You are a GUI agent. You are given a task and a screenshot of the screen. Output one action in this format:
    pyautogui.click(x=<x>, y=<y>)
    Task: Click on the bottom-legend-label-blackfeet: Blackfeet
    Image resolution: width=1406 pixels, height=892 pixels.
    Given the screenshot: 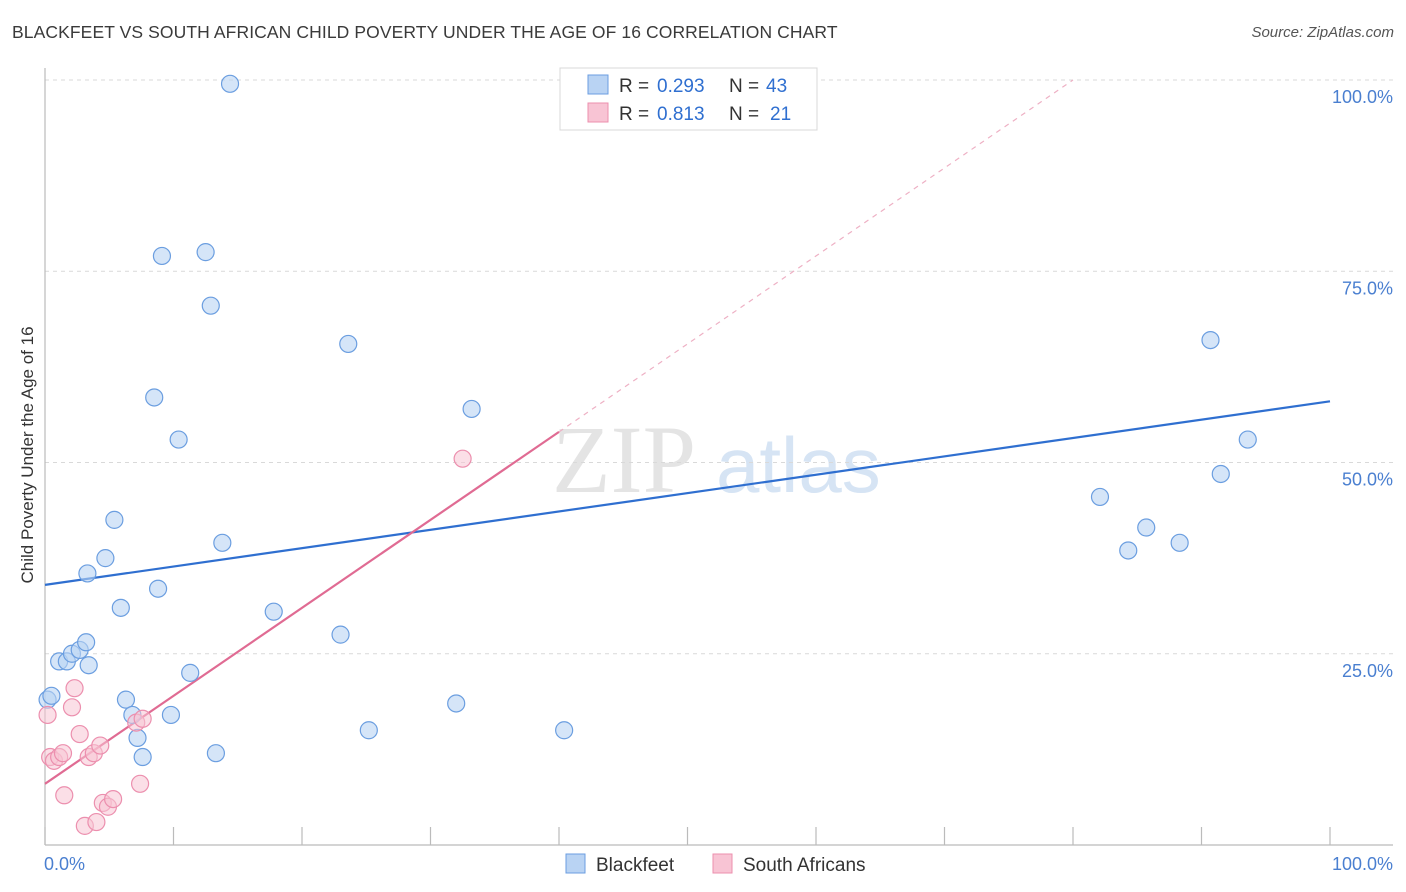 What is the action you would take?
    pyautogui.click(x=635, y=865)
    